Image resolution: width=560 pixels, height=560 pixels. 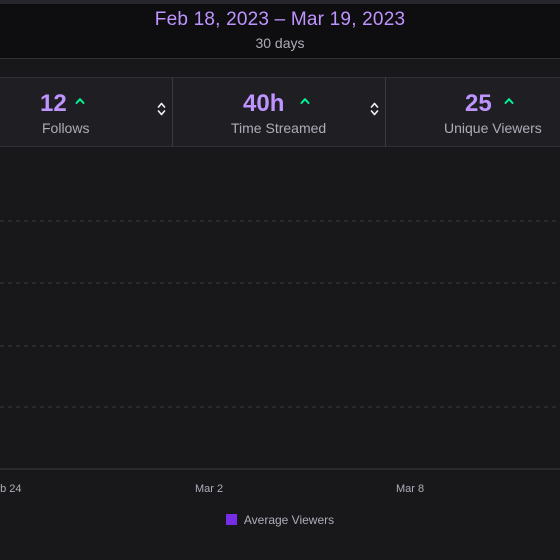 What do you see at coordinates (86, 112) in the screenshot?
I see `stat-follows: 12 Follows` at bounding box center [86, 112].